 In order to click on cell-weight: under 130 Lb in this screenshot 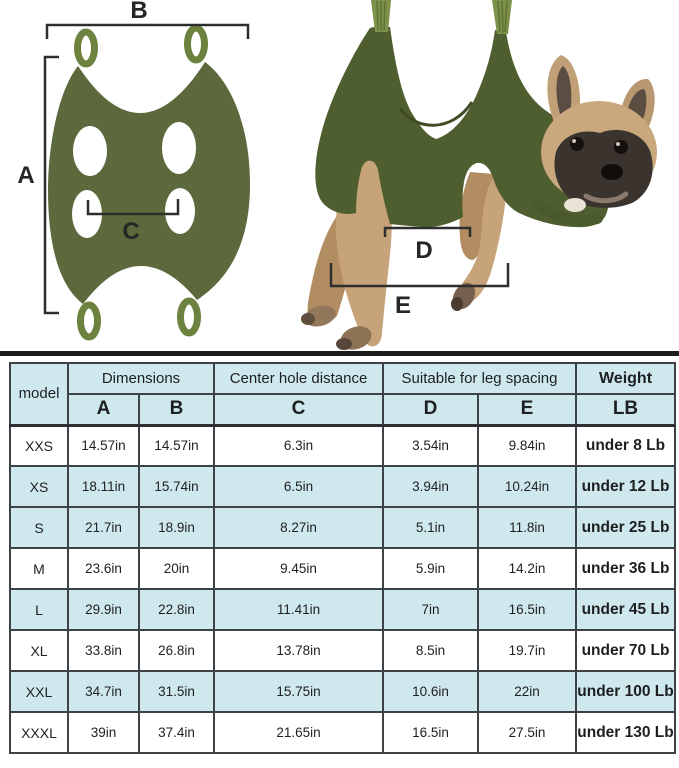, I will do `click(625, 732)`.